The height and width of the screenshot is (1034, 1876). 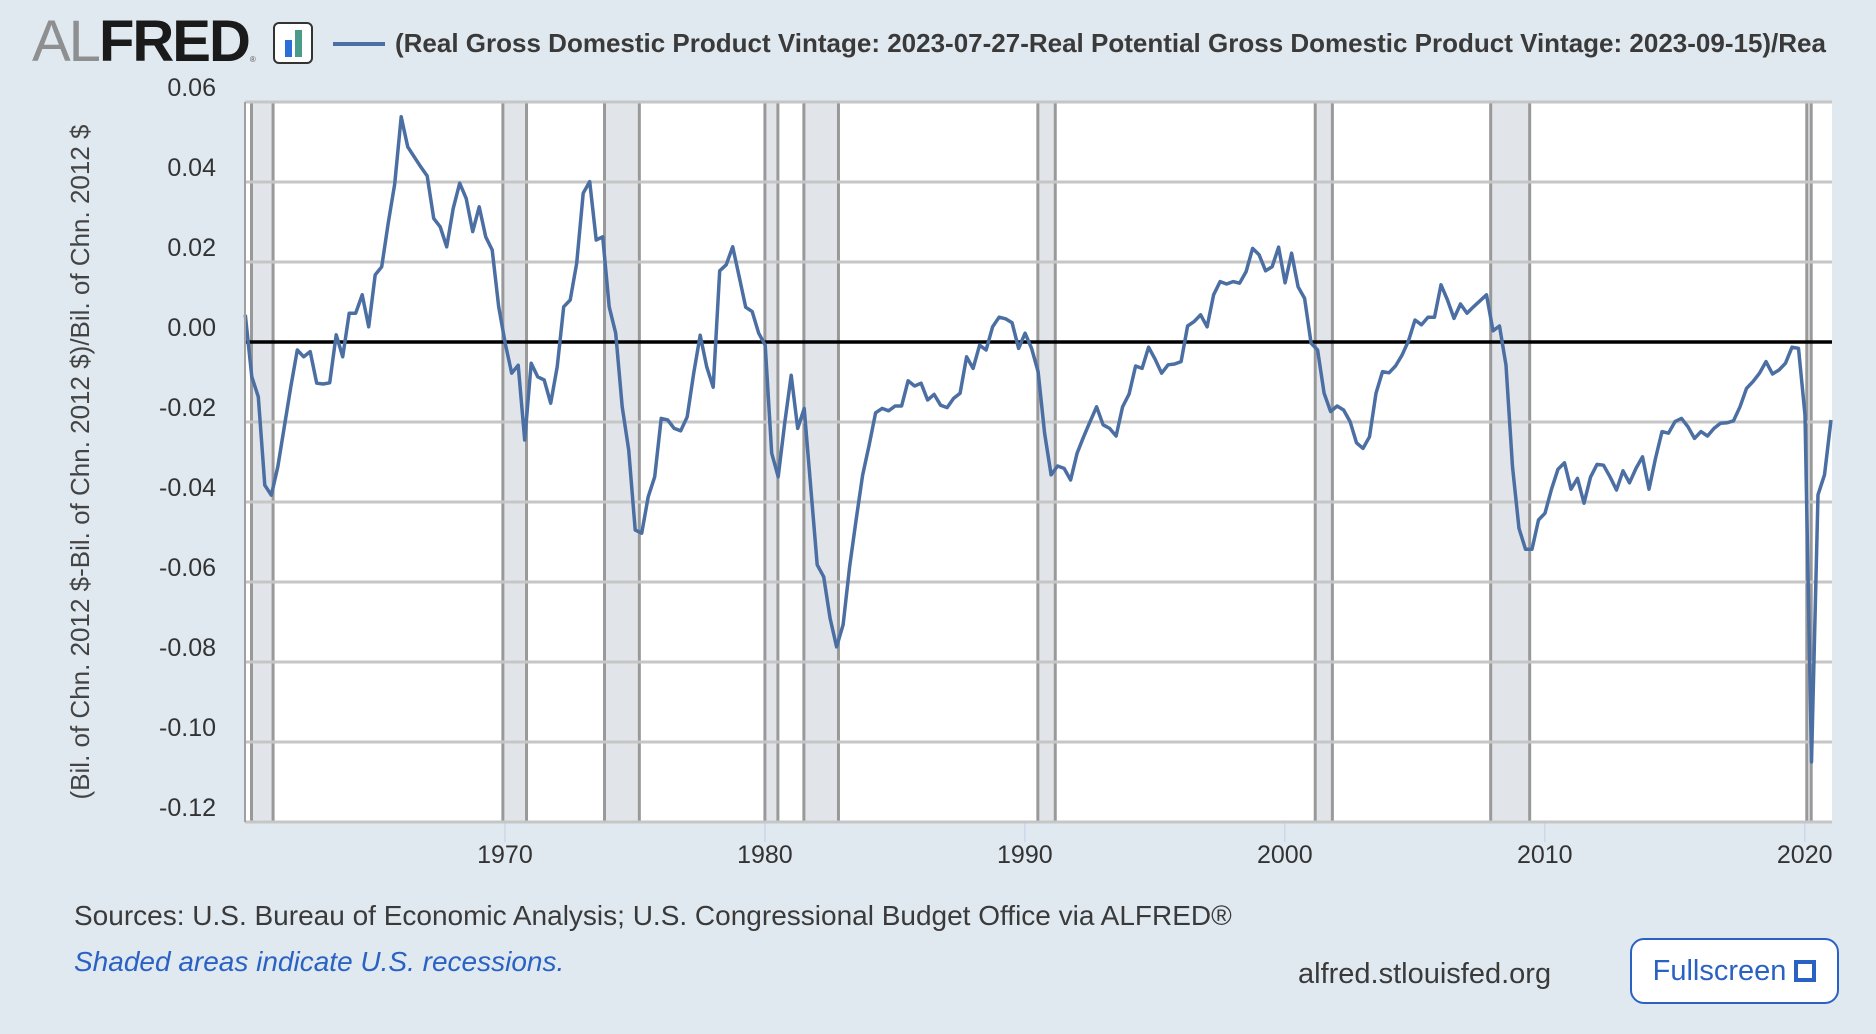 I want to click on alfred-logo: AL FRED ®, so click(x=172, y=41).